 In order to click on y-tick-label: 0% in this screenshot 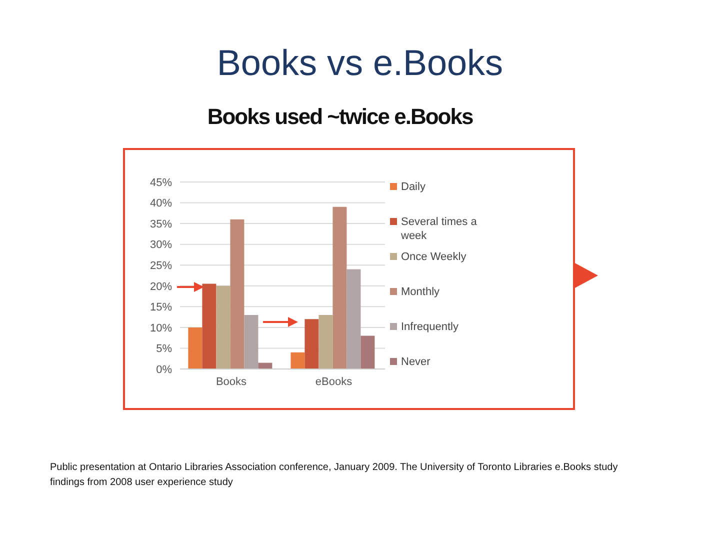, I will do `click(164, 370)`.